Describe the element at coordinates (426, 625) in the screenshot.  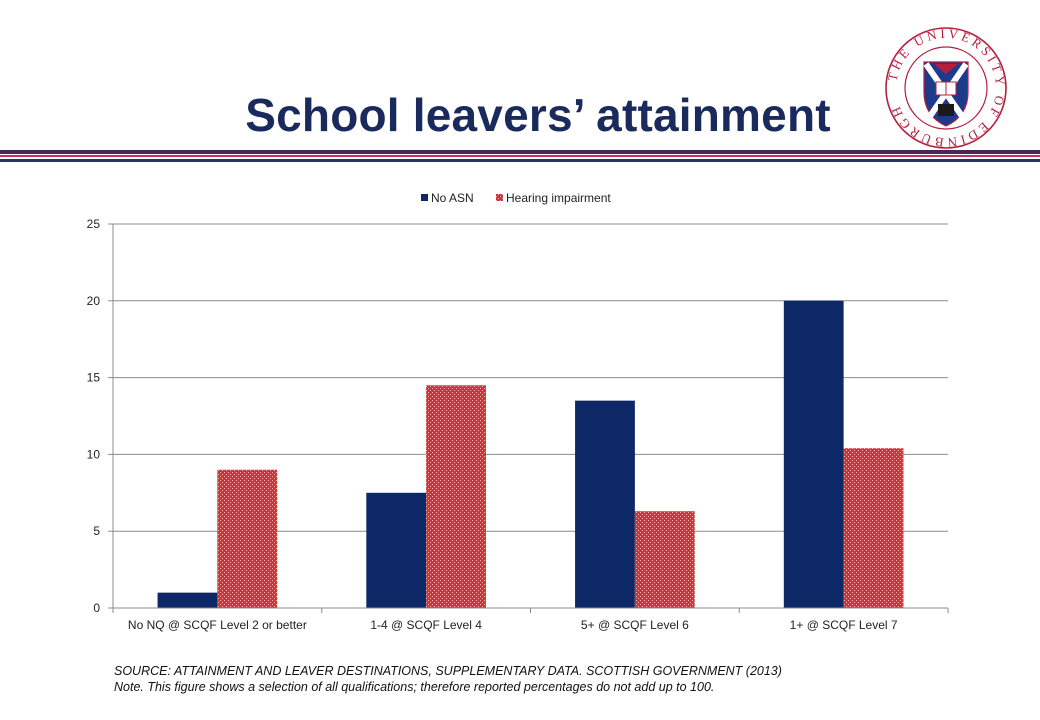
I see `x-tick-label: 1-4 @ SCQF Level 4` at that location.